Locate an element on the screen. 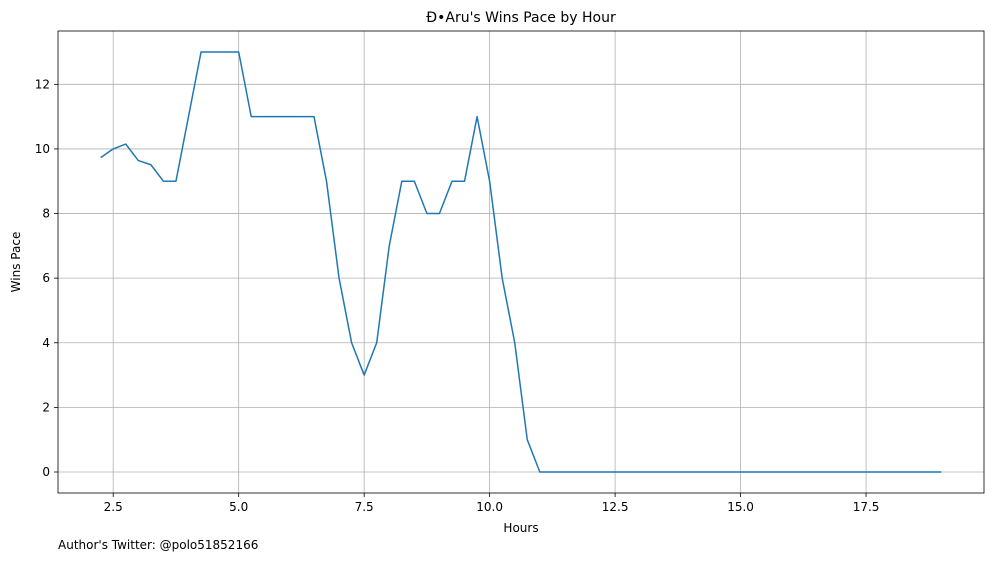 This screenshot has width=997, height=562. x-tick-label: 5.0 is located at coordinates (238, 507).